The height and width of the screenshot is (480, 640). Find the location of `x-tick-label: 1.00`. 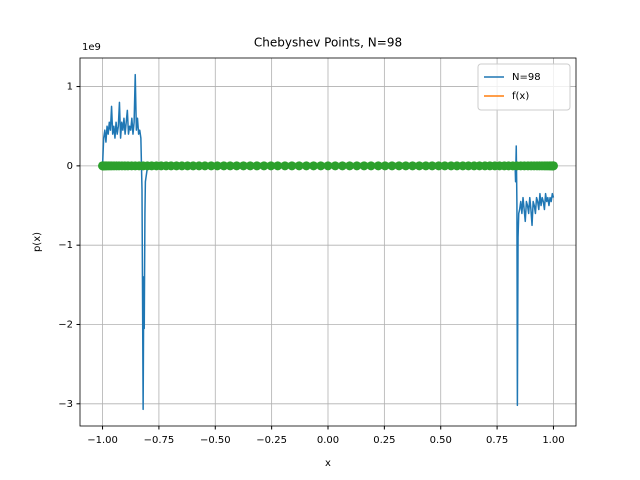

x-tick-label: 1.00 is located at coordinates (553, 440).